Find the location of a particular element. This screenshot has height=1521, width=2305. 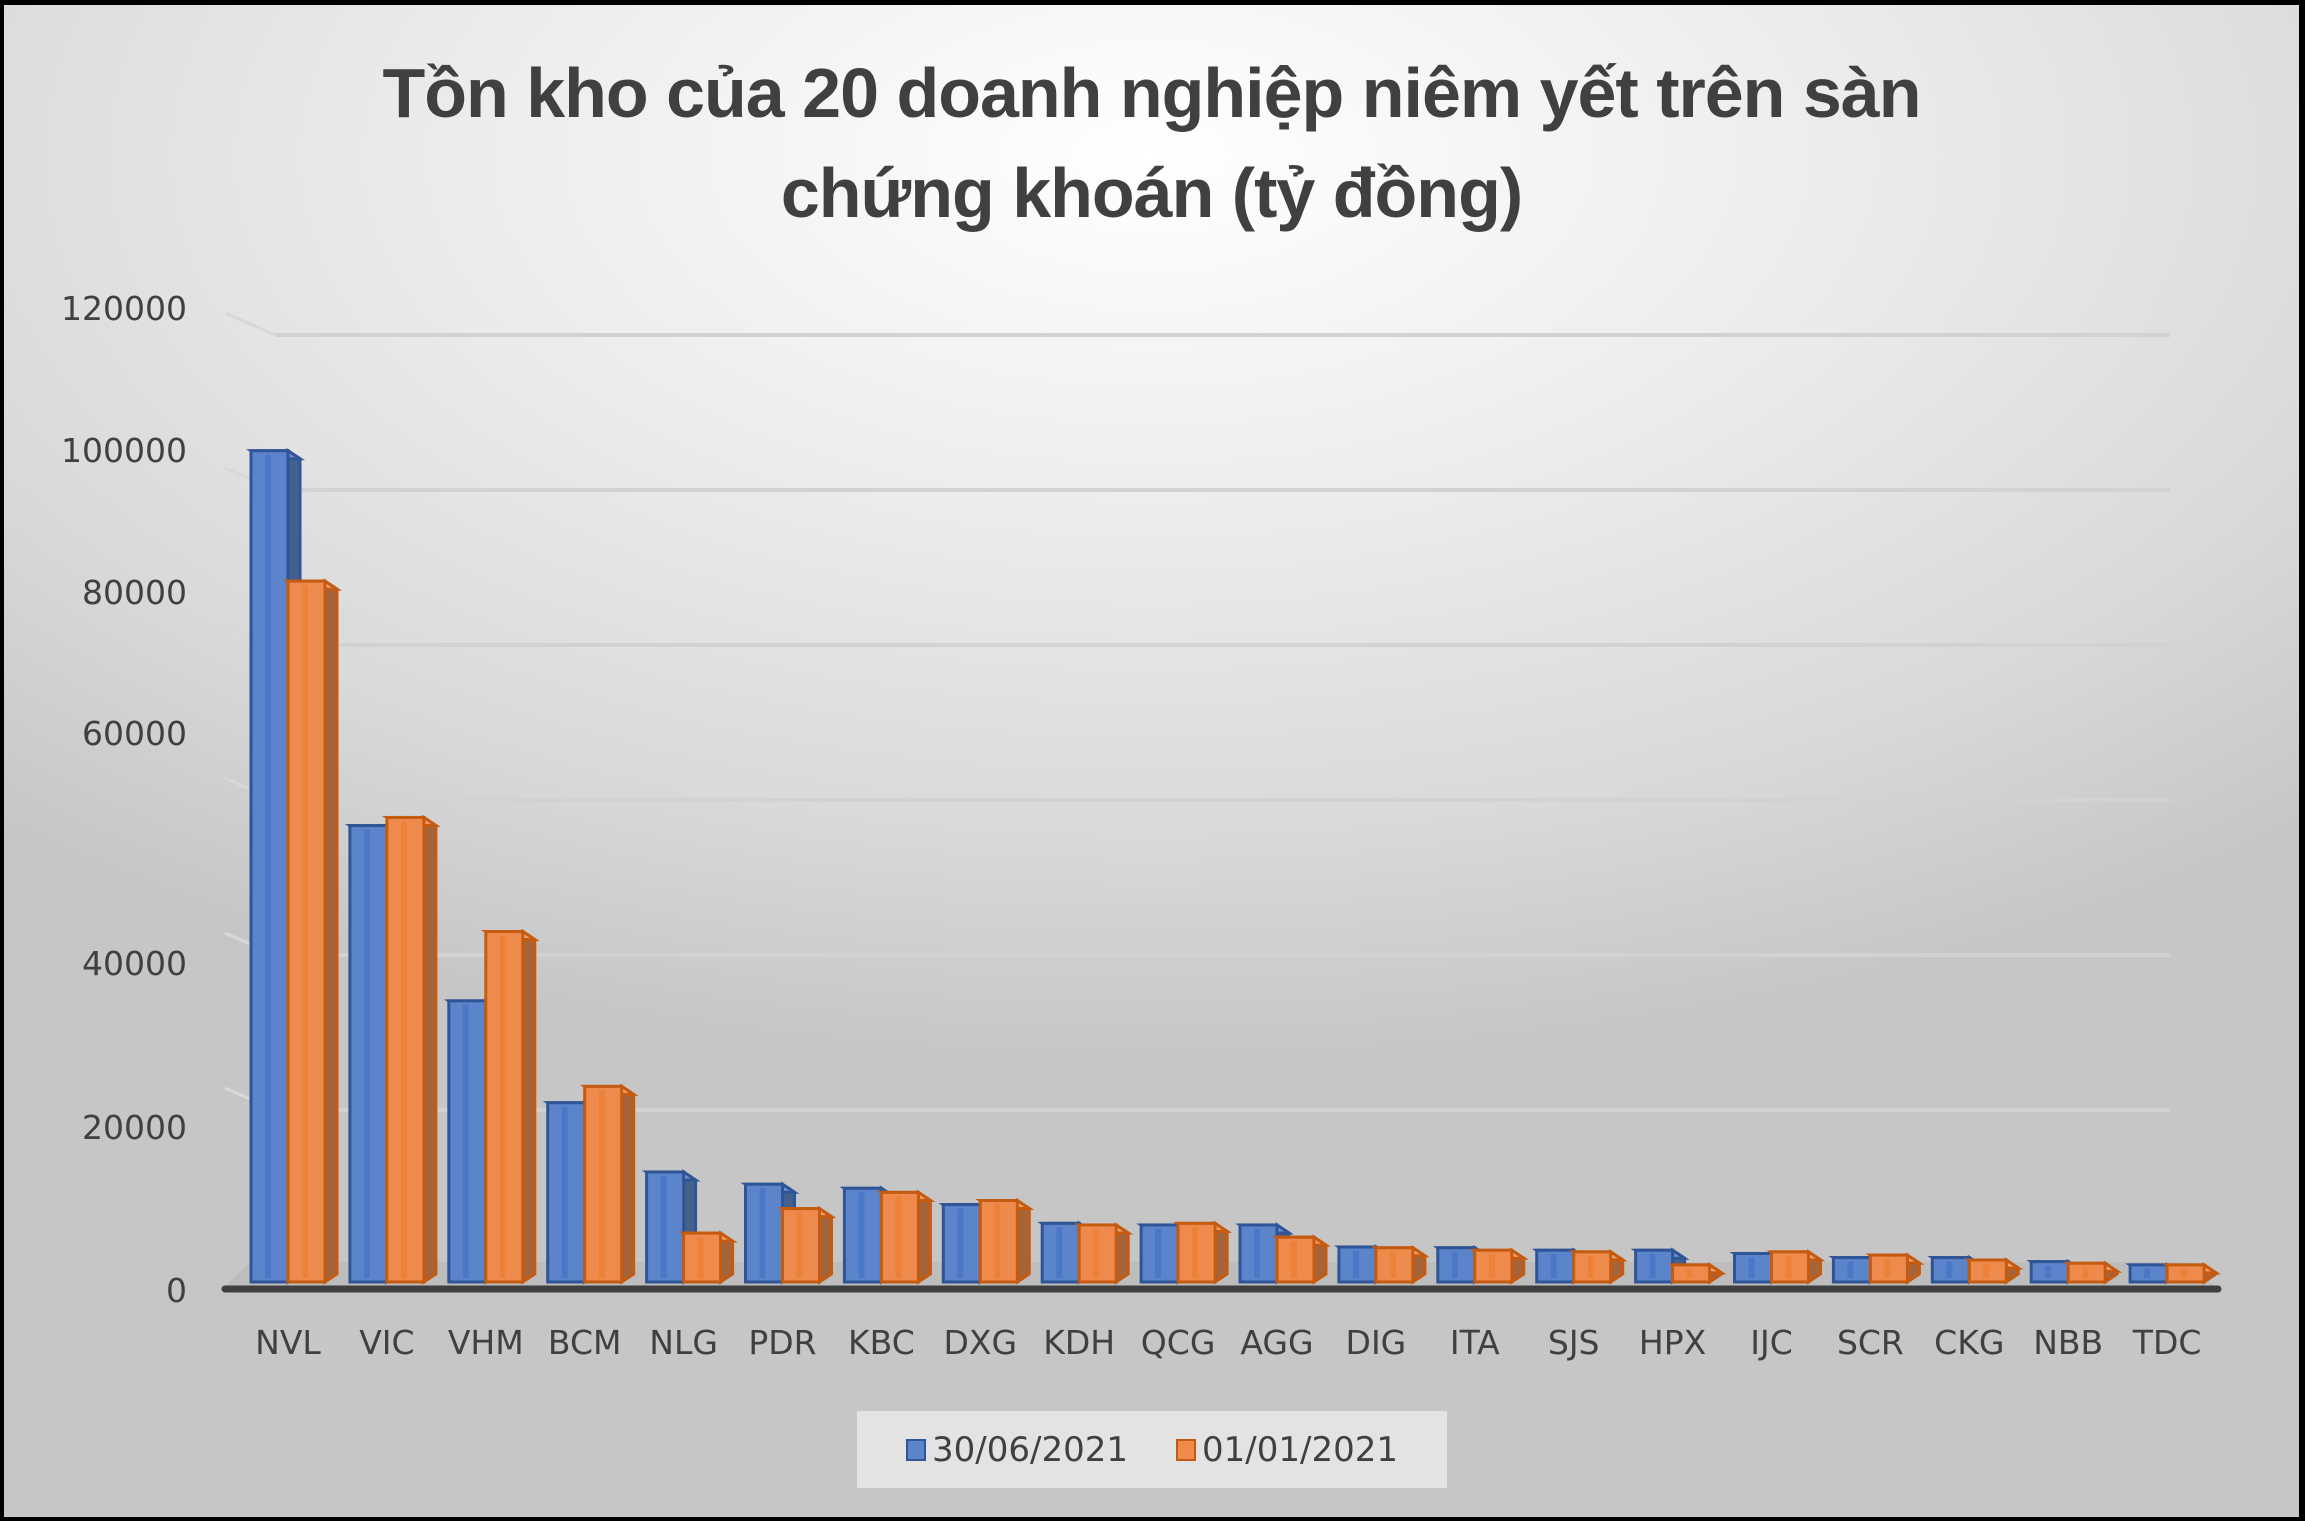

bar-group-vhm: VHM is located at coordinates (486, 1342).